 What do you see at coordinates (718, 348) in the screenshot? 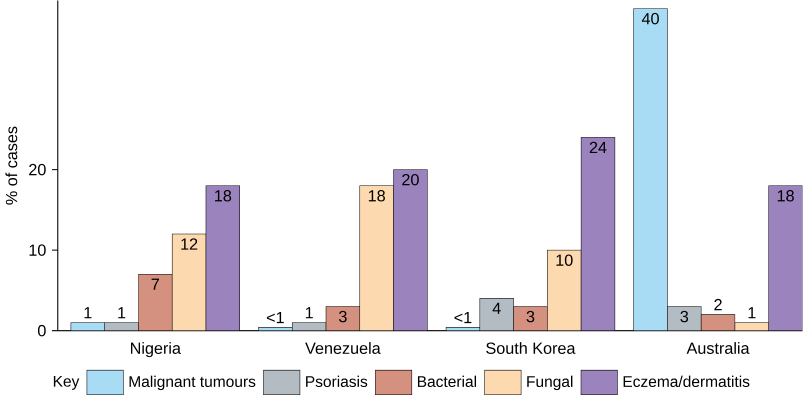
I see `x-tick-label: Australia` at bounding box center [718, 348].